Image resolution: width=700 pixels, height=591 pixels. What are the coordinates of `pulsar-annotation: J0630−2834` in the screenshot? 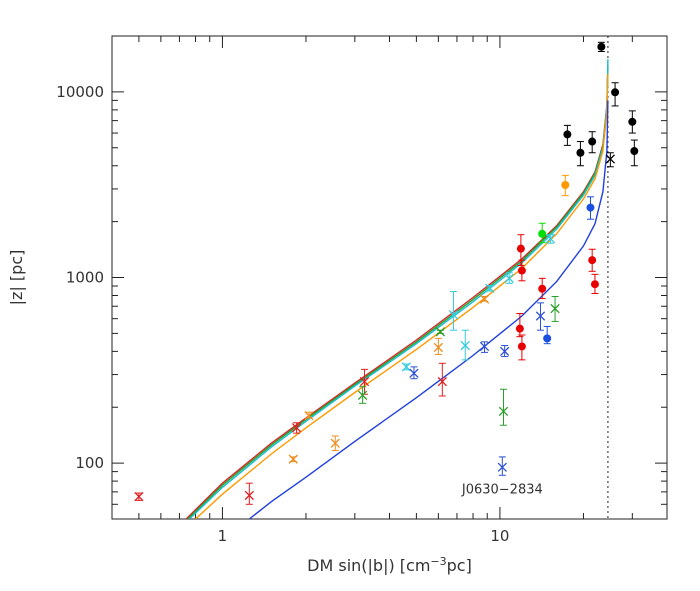 It's located at (502, 490).